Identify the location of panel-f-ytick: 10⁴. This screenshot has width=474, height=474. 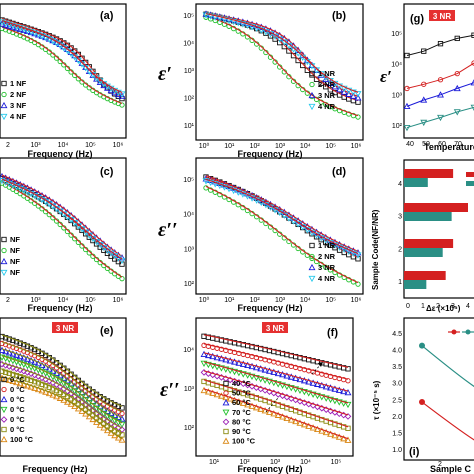
(188, 350).